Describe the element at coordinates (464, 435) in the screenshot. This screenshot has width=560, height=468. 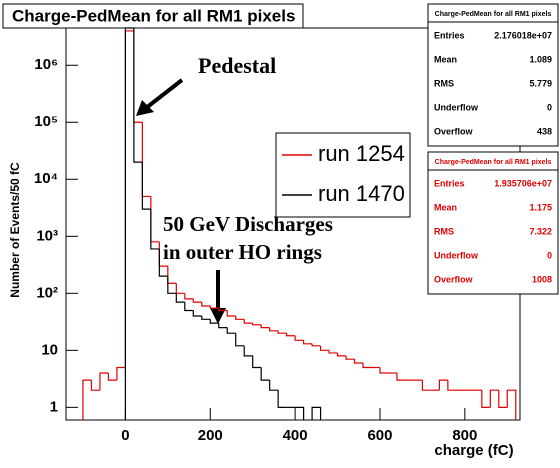
I see `x-tick-label: 800` at that location.